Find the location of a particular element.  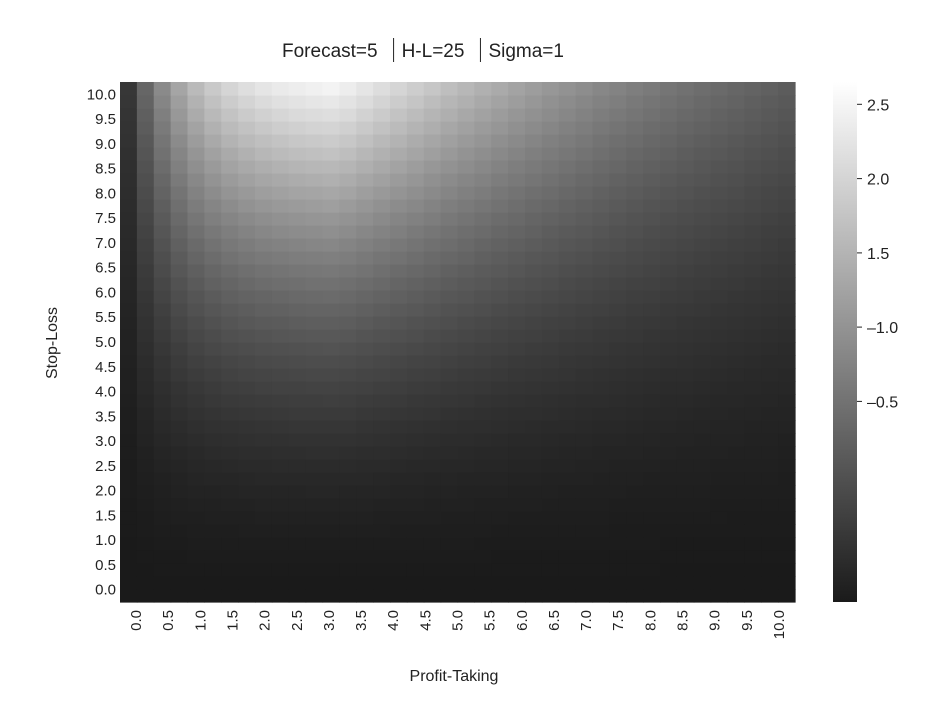

y-tick-label: 7.5 is located at coordinates (105, 218).